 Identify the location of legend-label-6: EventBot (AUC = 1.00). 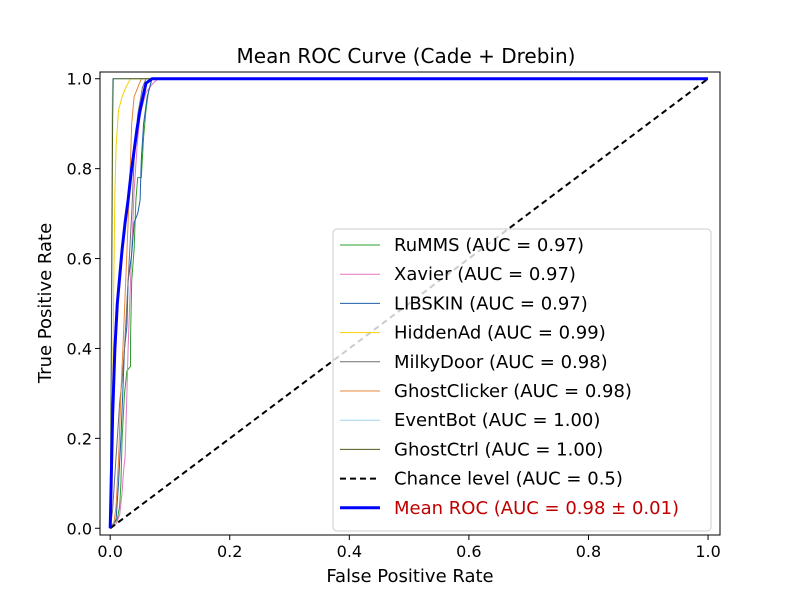
(497, 420).